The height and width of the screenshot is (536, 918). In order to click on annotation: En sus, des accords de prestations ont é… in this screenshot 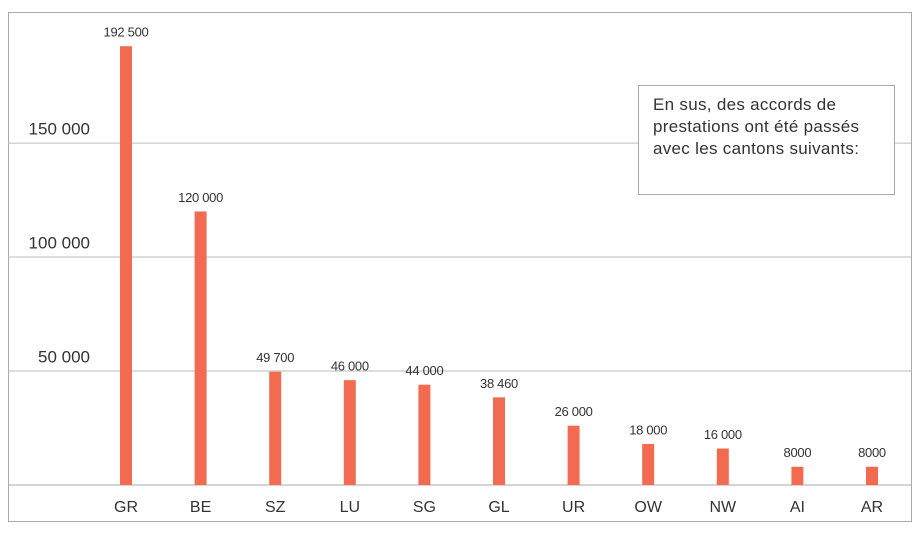, I will do `click(766, 140)`.